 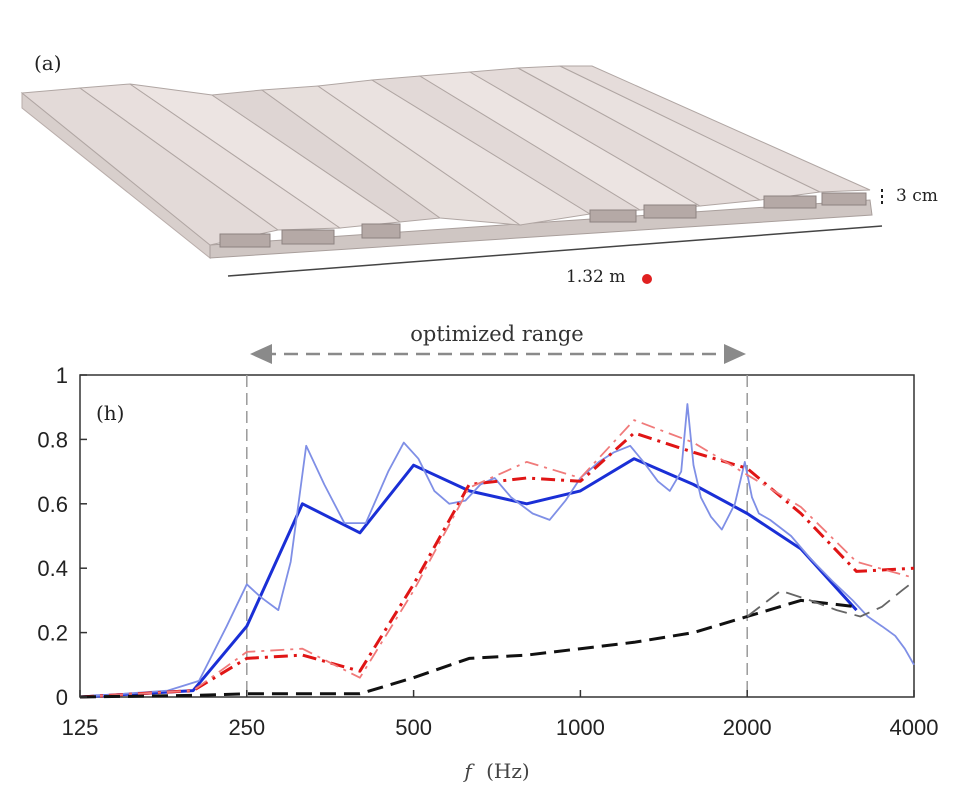 What do you see at coordinates (543, 220) in the screenshot?
I see `front-openings` at bounding box center [543, 220].